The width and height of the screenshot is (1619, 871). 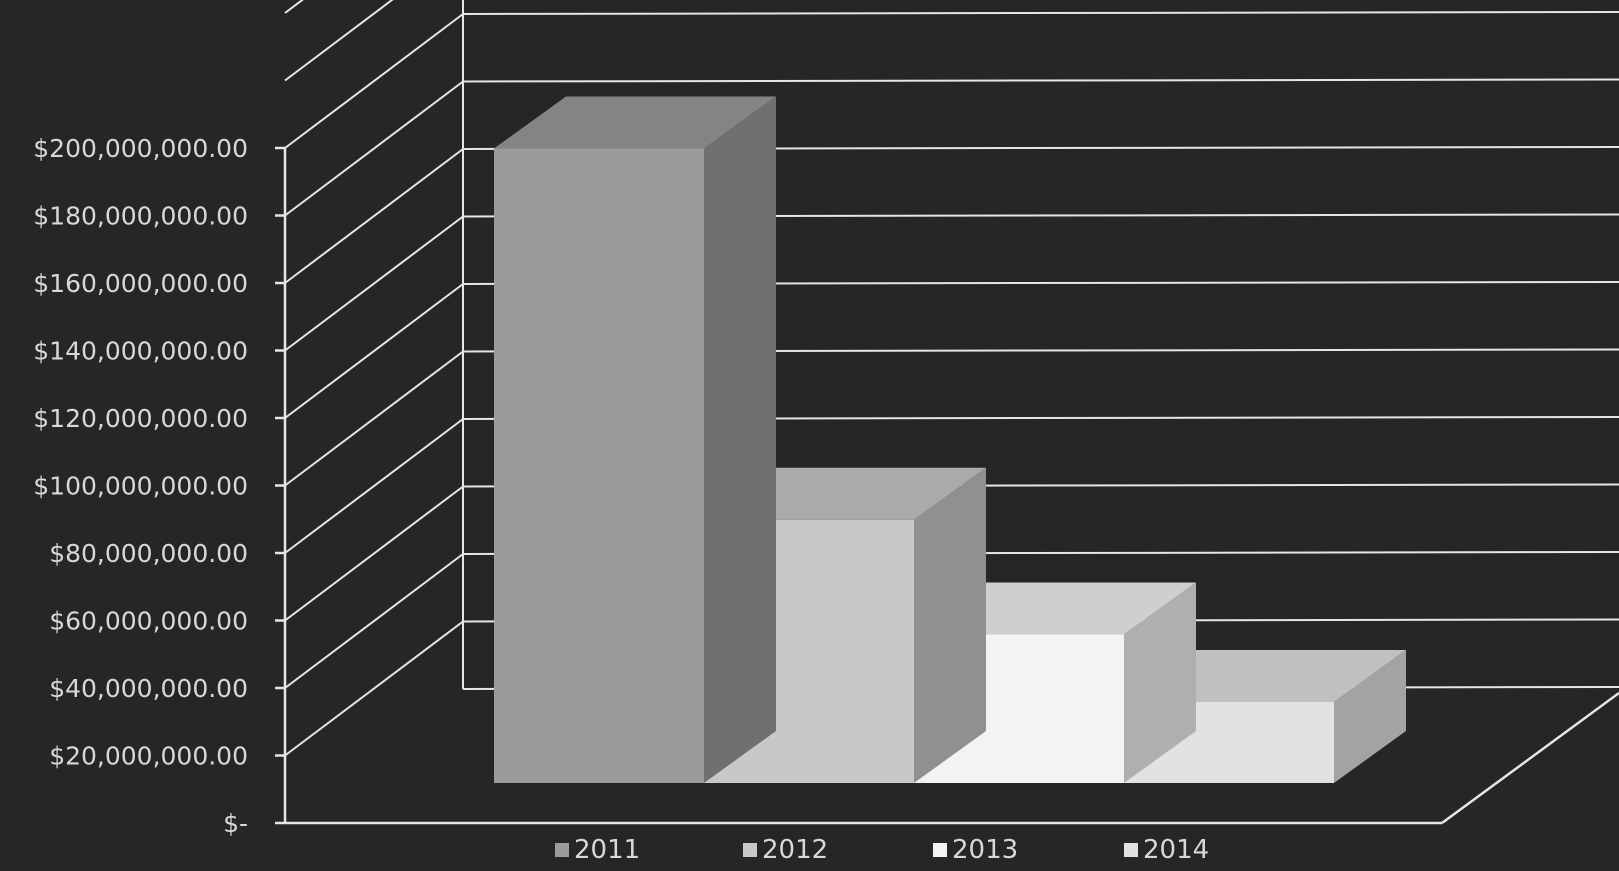 I want to click on legend: 2011 2012 2013 2014, so click(x=882, y=850).